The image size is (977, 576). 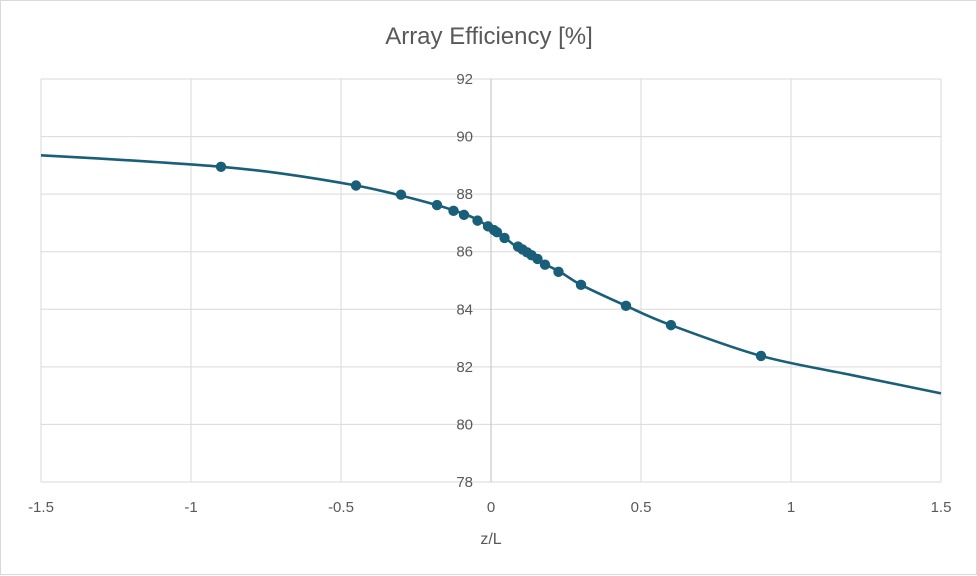 I want to click on y-tick-label: 84, so click(x=464, y=309).